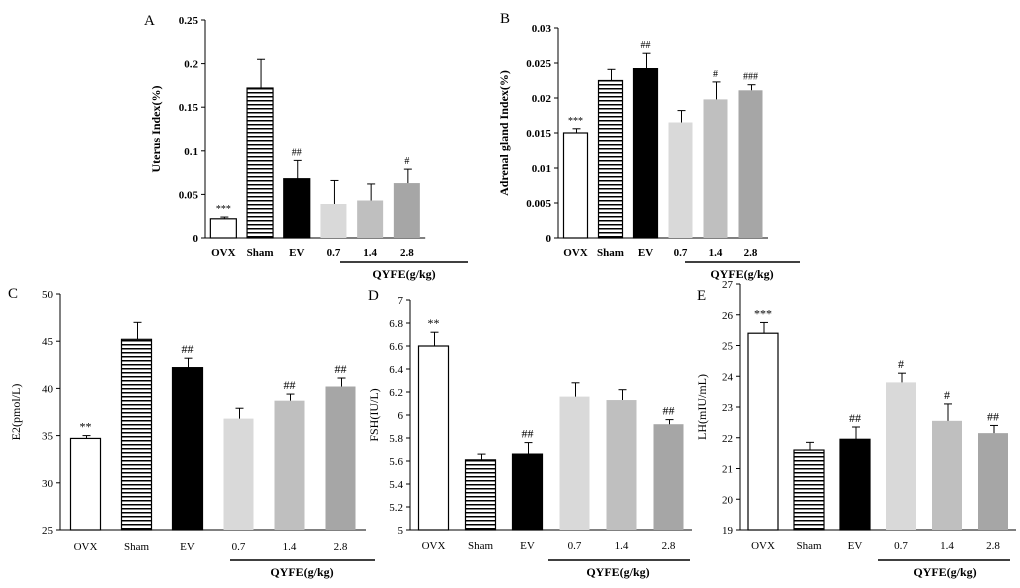 The height and width of the screenshot is (588, 1020). What do you see at coordinates (396, 485) in the screenshot?
I see `y-tick-label: 5.4` at bounding box center [396, 485].